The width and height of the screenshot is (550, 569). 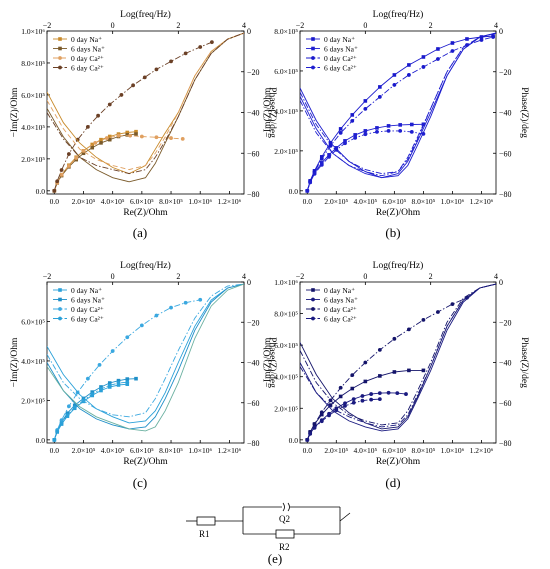 What do you see at coordinates (284, 547) in the screenshot?
I see `label-r2: R2` at bounding box center [284, 547].